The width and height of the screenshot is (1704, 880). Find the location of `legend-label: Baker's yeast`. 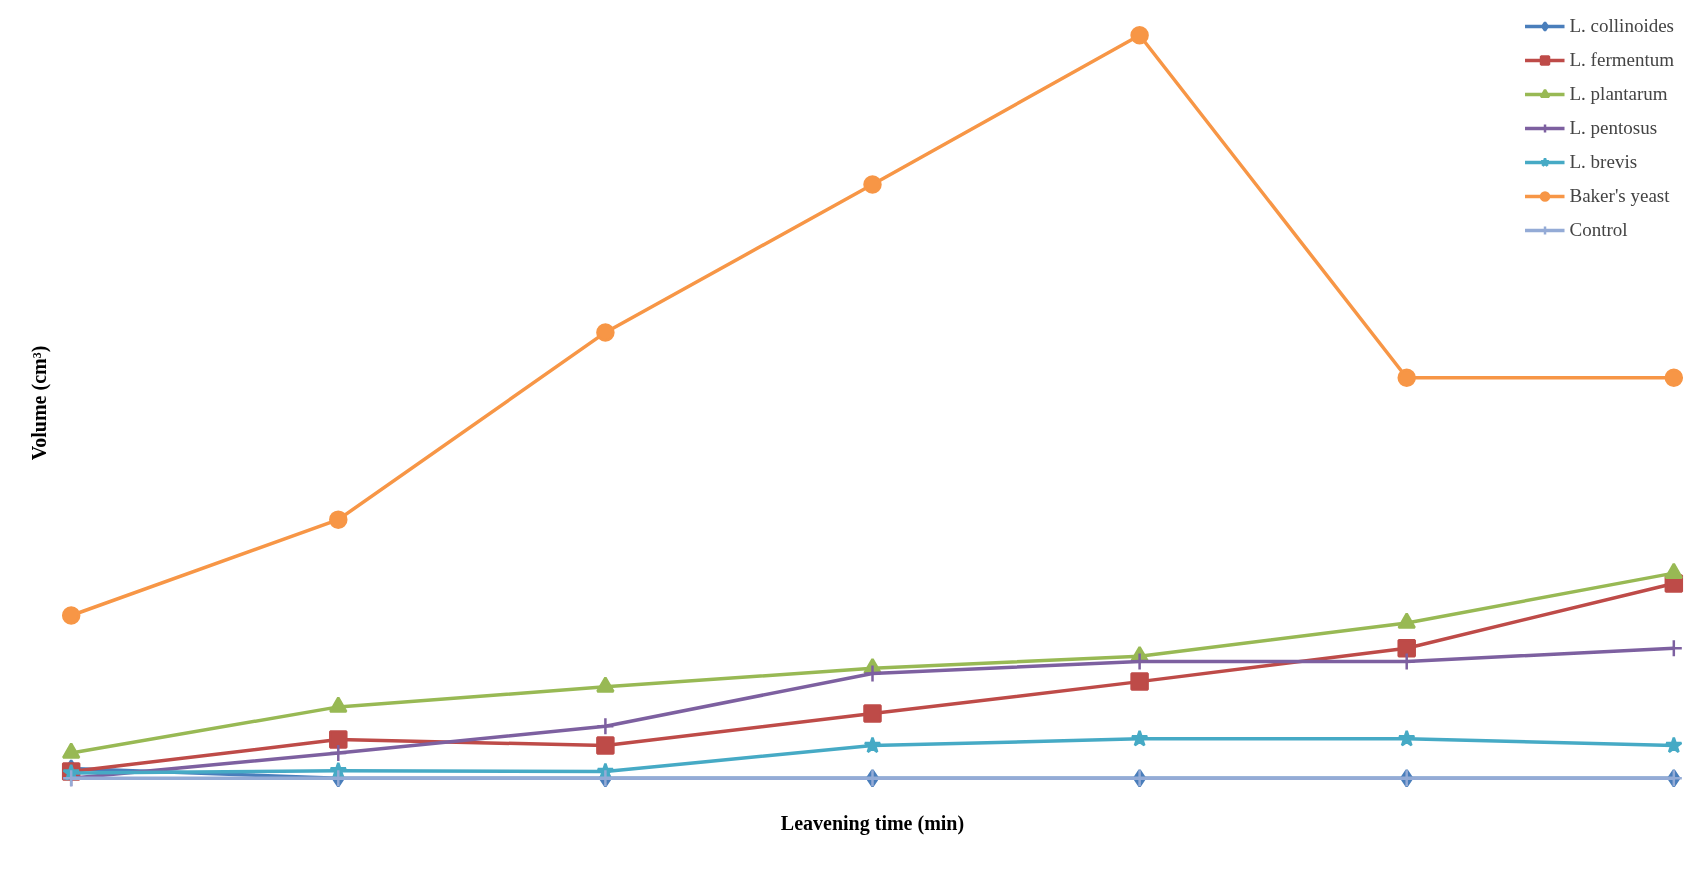

legend-label: Baker's yeast is located at coordinates (1619, 196).